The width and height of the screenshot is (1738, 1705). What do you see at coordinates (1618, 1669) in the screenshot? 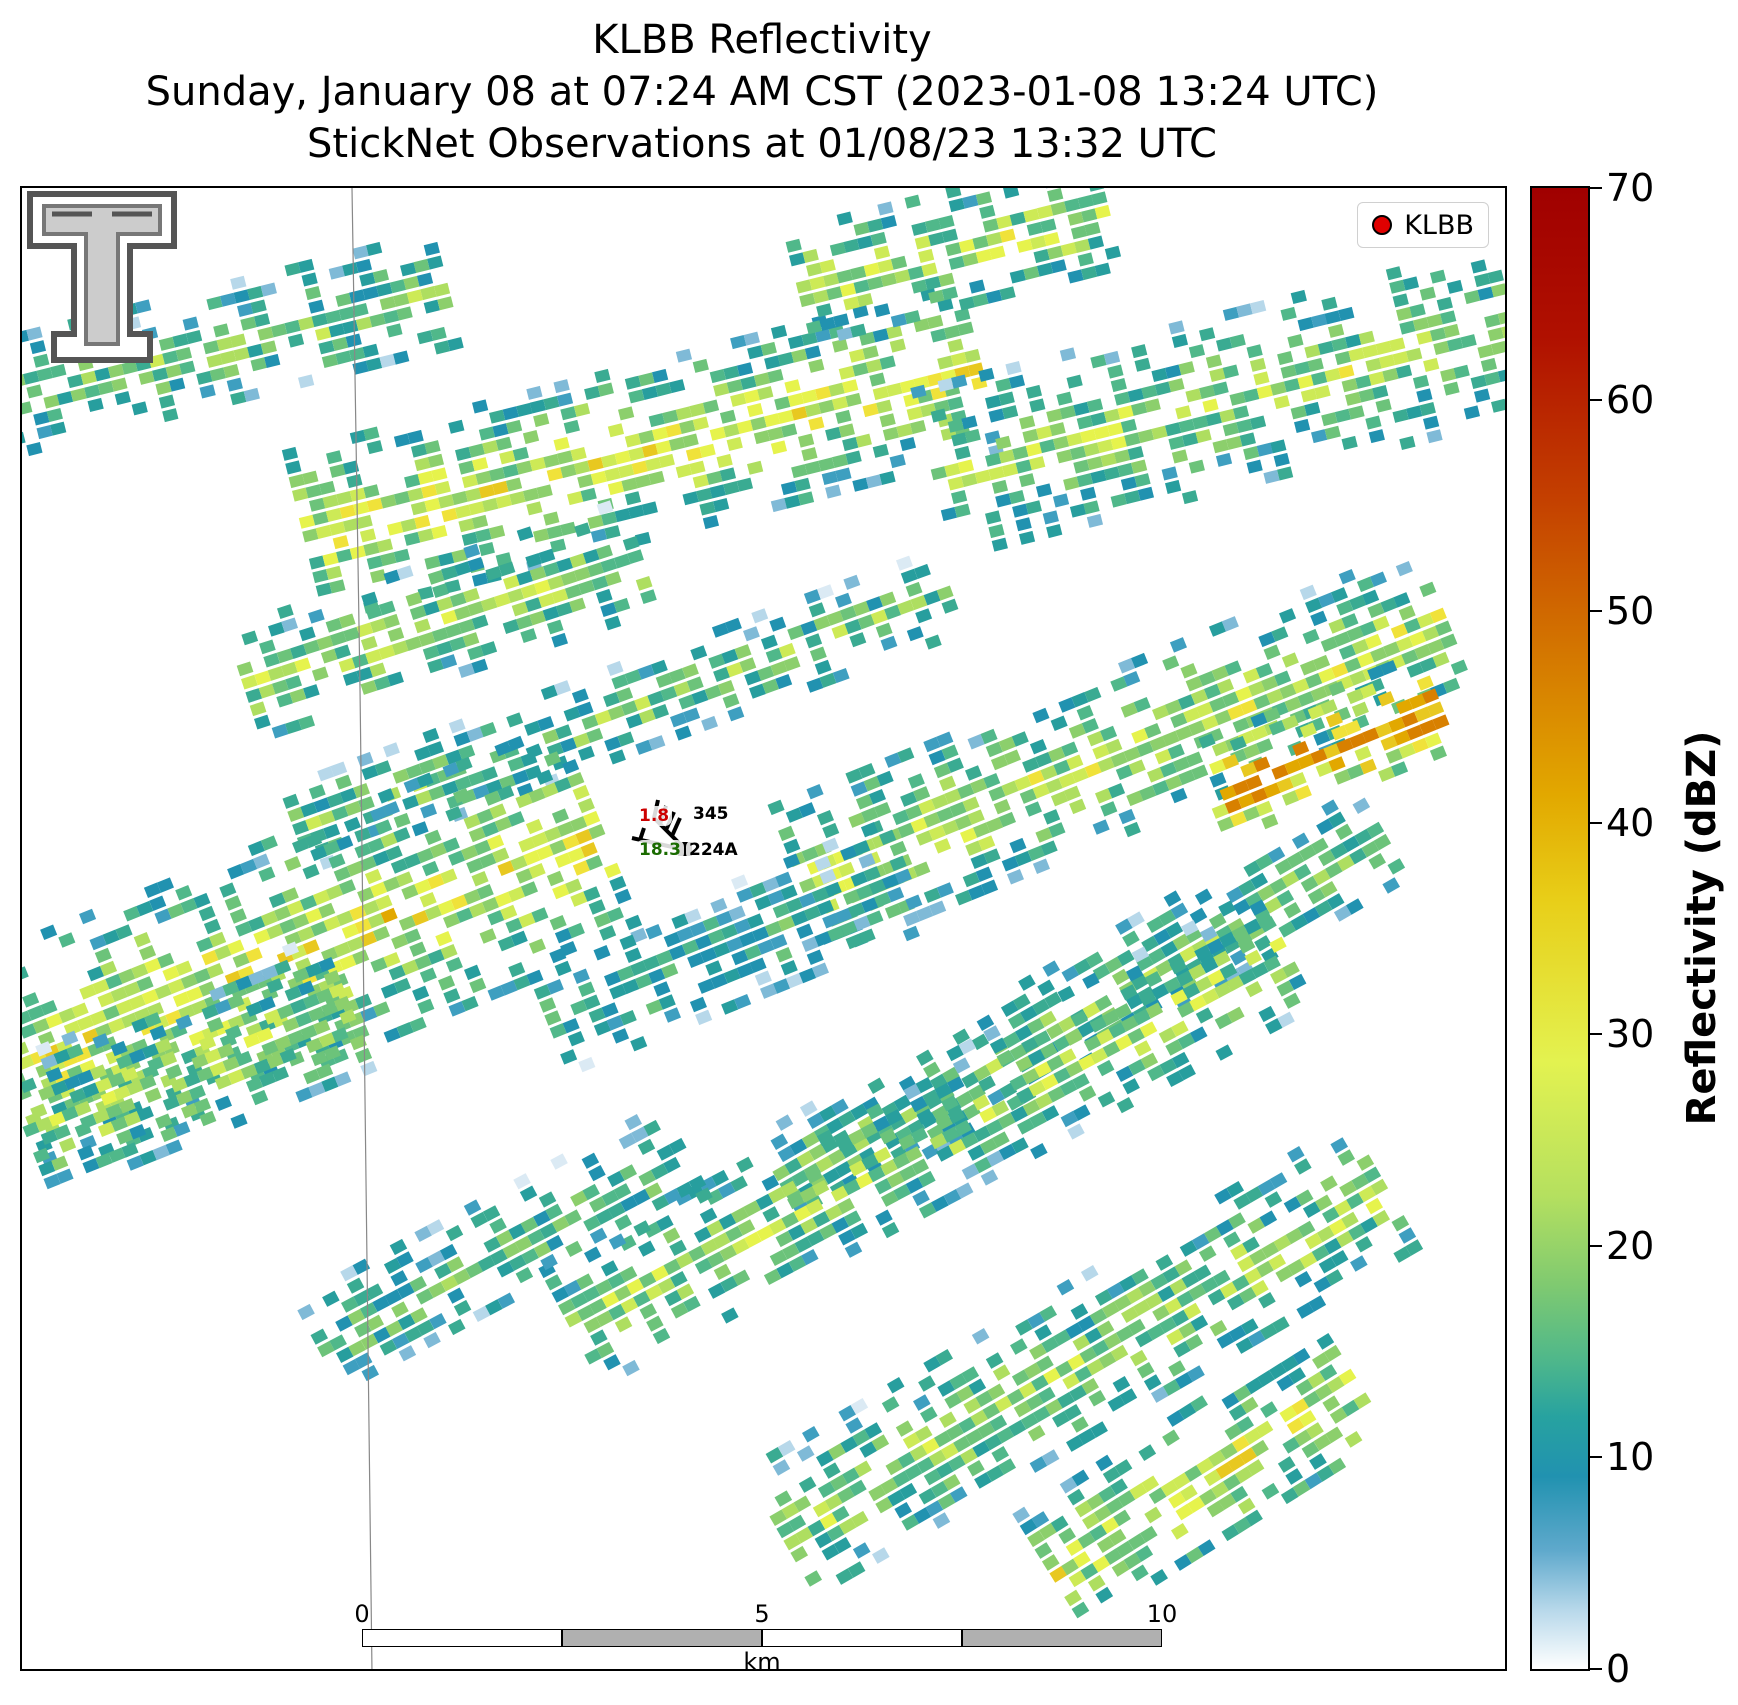
I see `colorbar-tick-label: 0` at bounding box center [1618, 1669].